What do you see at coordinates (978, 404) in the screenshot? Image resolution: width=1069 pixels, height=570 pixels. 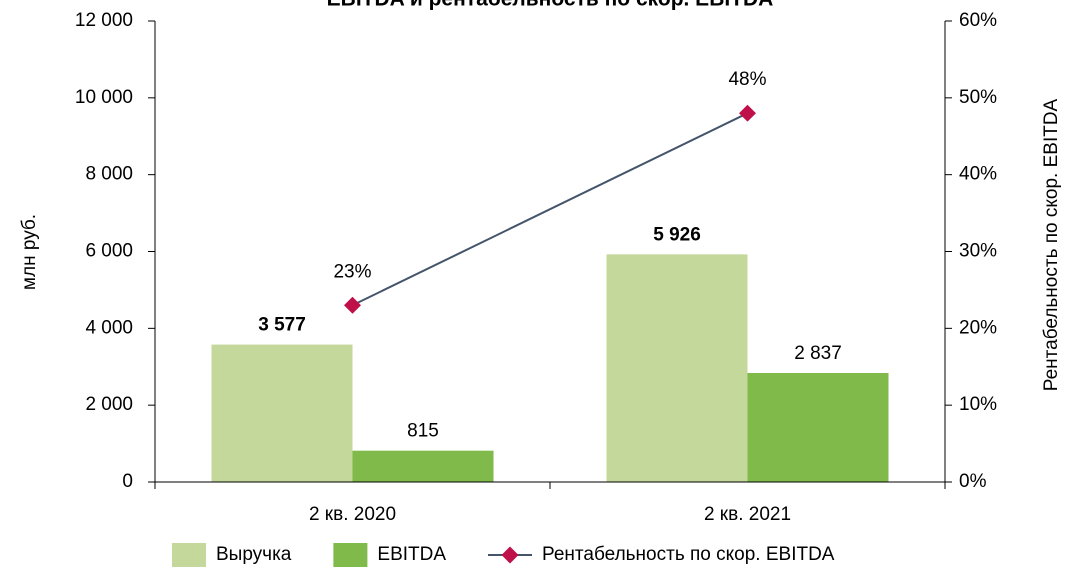 I see `y2-tick-label: 10%` at bounding box center [978, 404].